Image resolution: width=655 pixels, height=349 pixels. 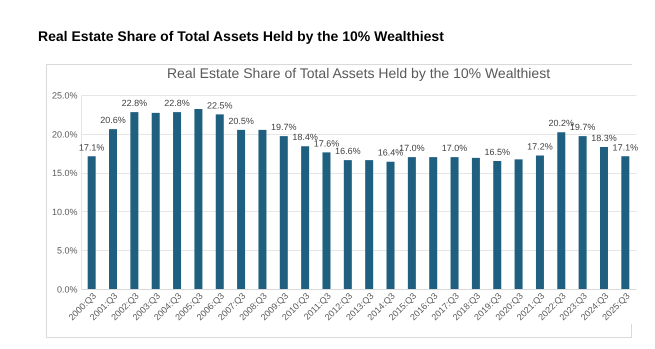 What do you see at coordinates (358, 73) in the screenshot?
I see `chart-subtitle: Real Estate Share of Total Assets Held by the 10% Wealthiest` at bounding box center [358, 73].